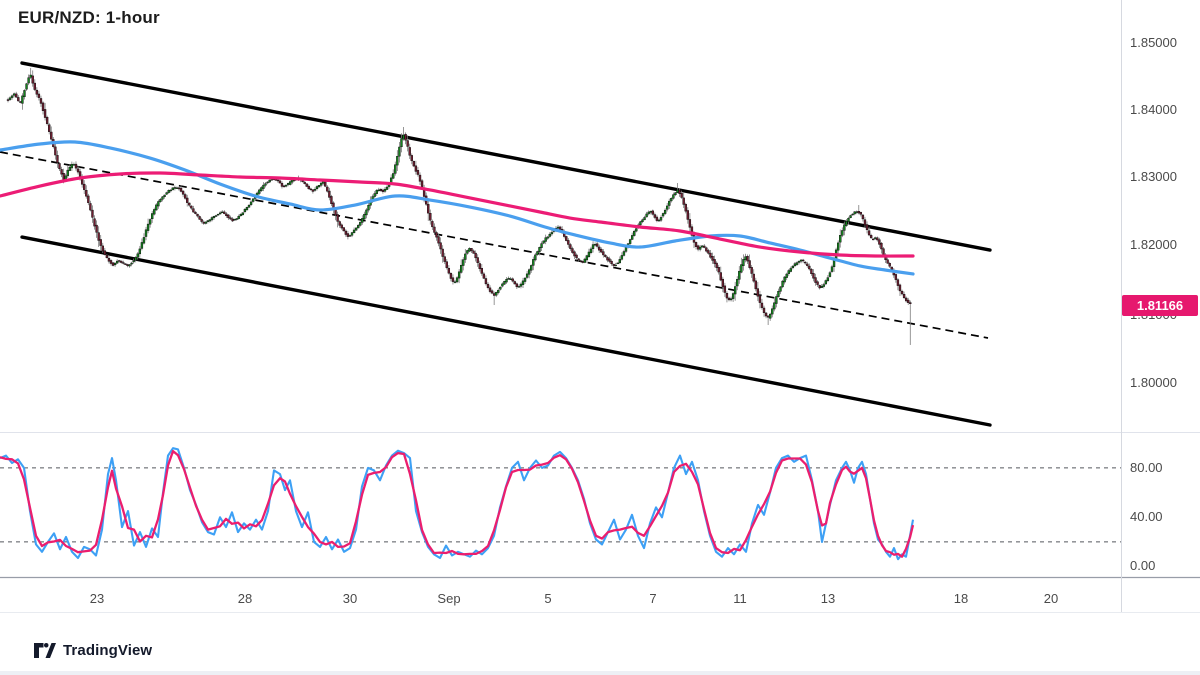 This screenshot has width=1200, height=675. What do you see at coordinates (1160, 305) in the screenshot?
I see `current-price-badge: 1.81166` at bounding box center [1160, 305].